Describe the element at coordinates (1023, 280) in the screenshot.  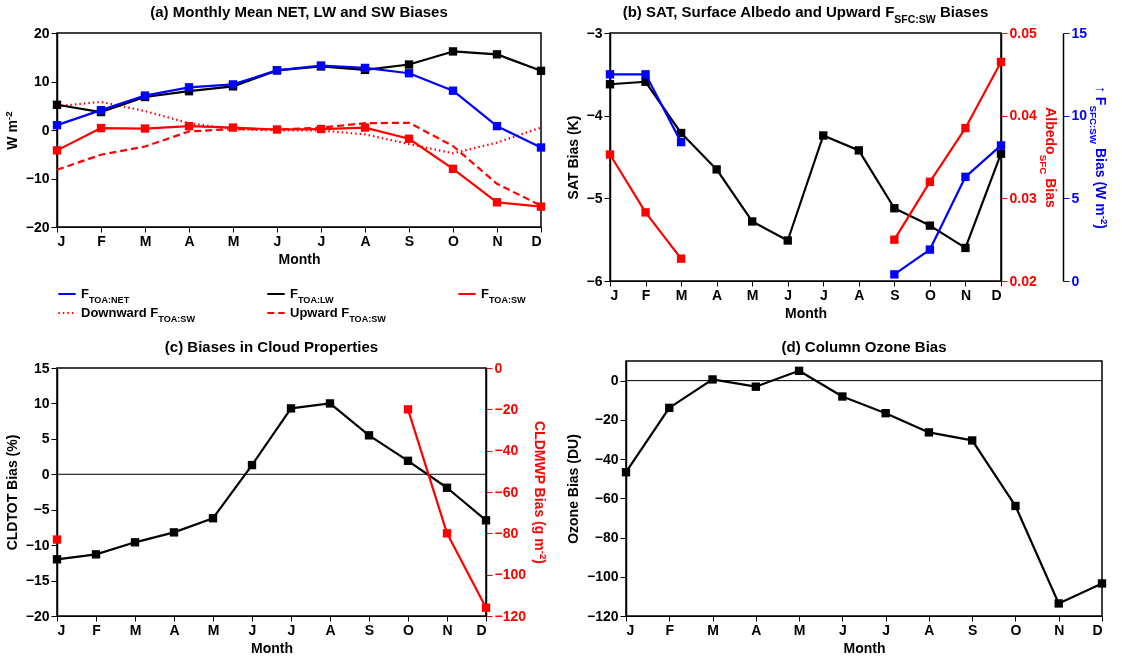
I see `y2-tick-label: 0.02` at that location.